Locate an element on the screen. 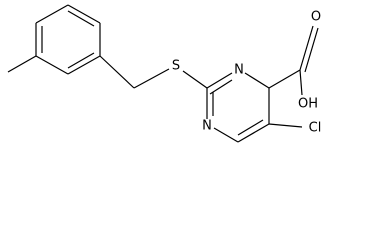  atom-label: S is located at coordinates (176, 66).